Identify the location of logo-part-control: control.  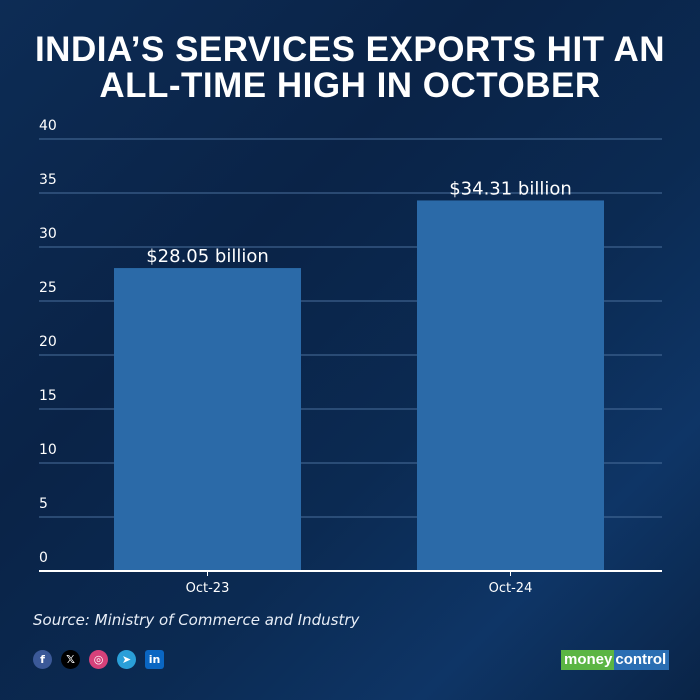
(642, 660).